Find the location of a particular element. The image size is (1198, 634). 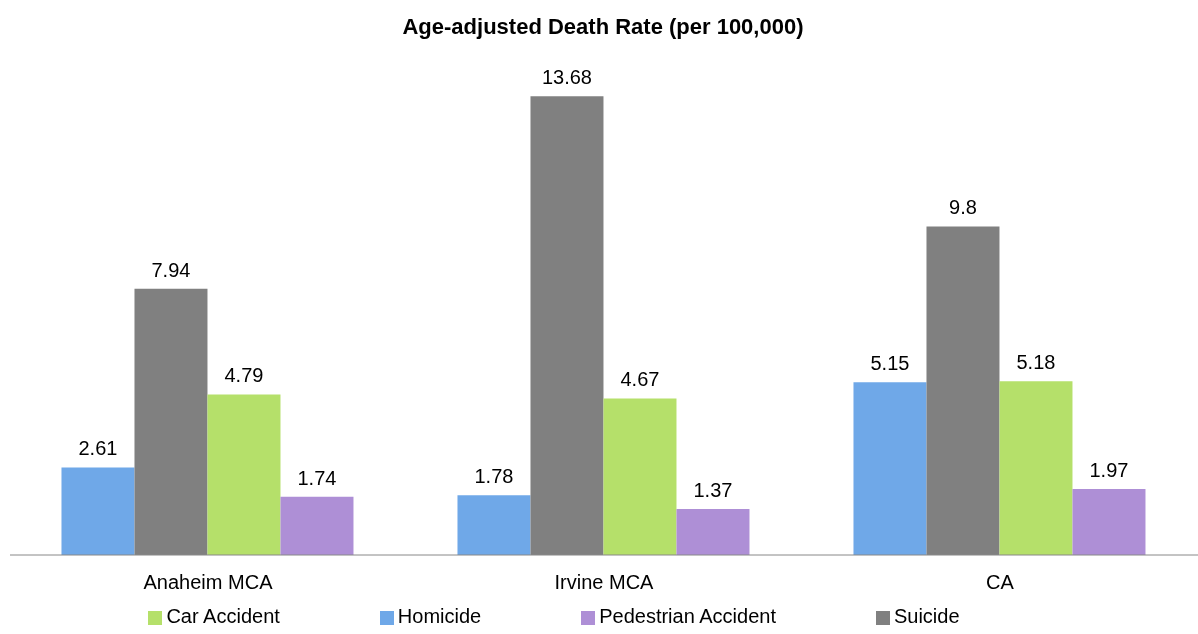

data-label: 2.61 is located at coordinates (98, 448).